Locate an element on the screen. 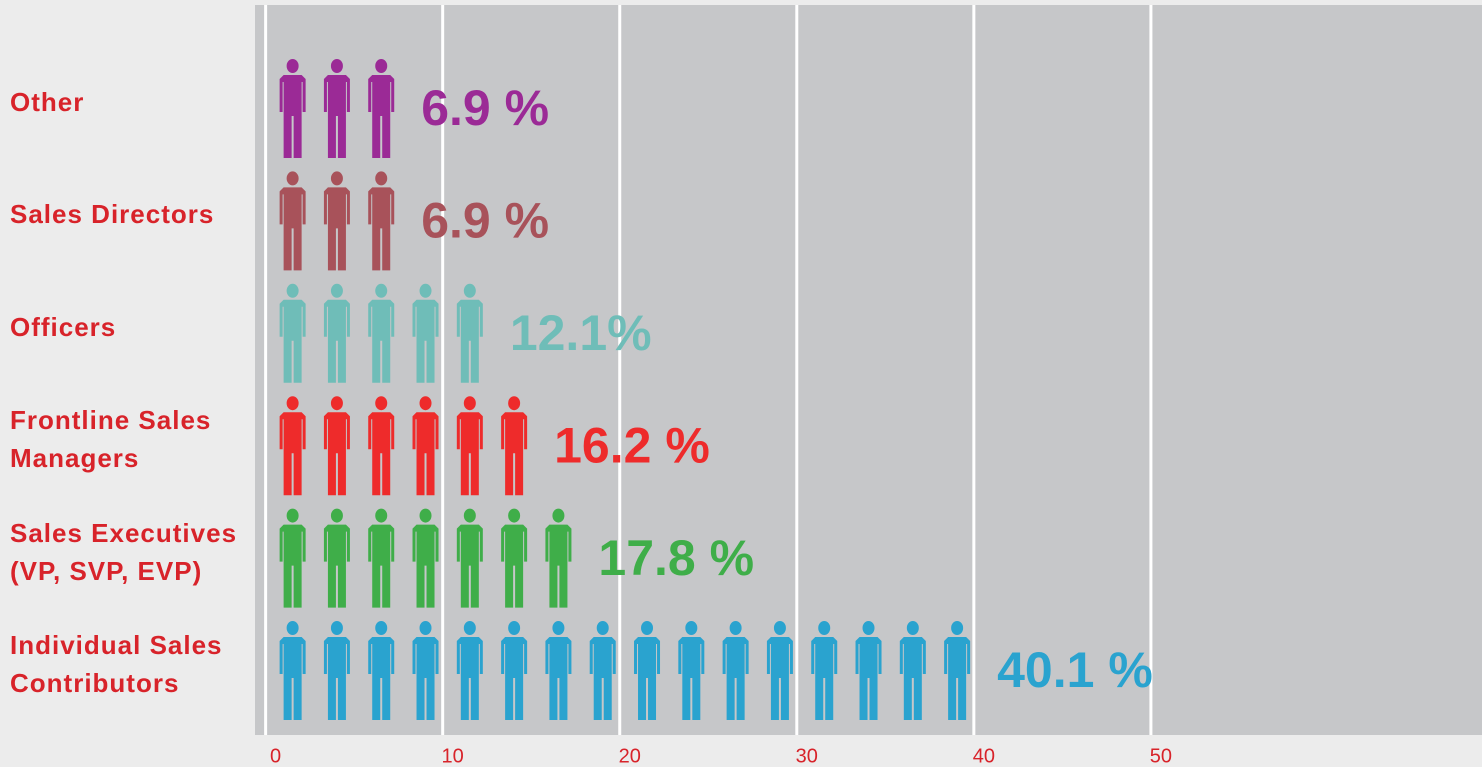 The height and width of the screenshot is (767, 1482). x-tick-label: 10 is located at coordinates (453, 756).